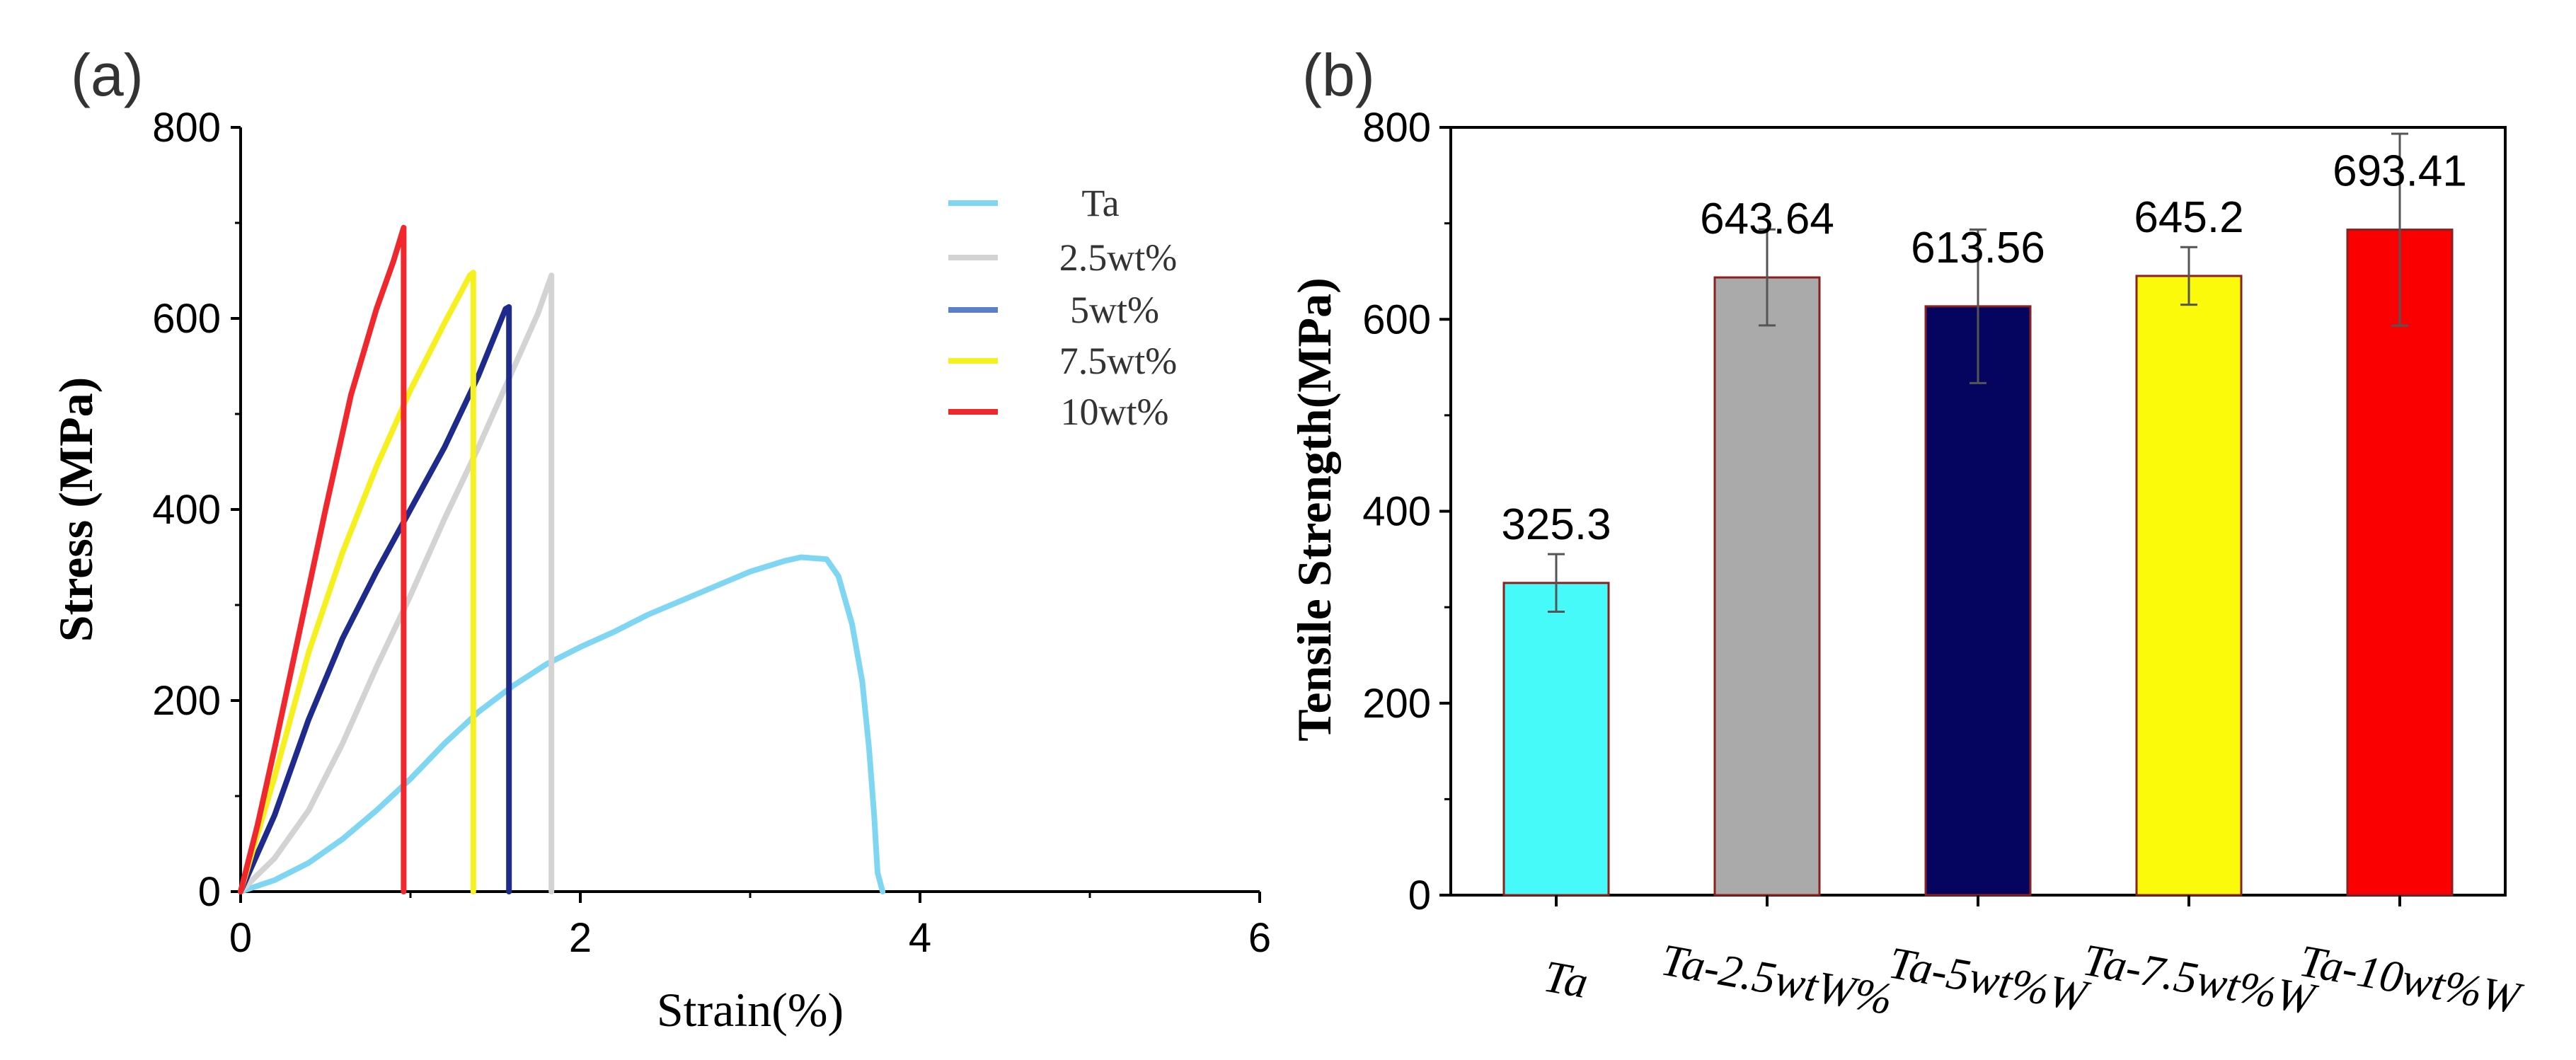 This screenshot has height=1060, width=2576. I want to click on legend-label-2-5wt: 2.5wt%, so click(1118, 257).